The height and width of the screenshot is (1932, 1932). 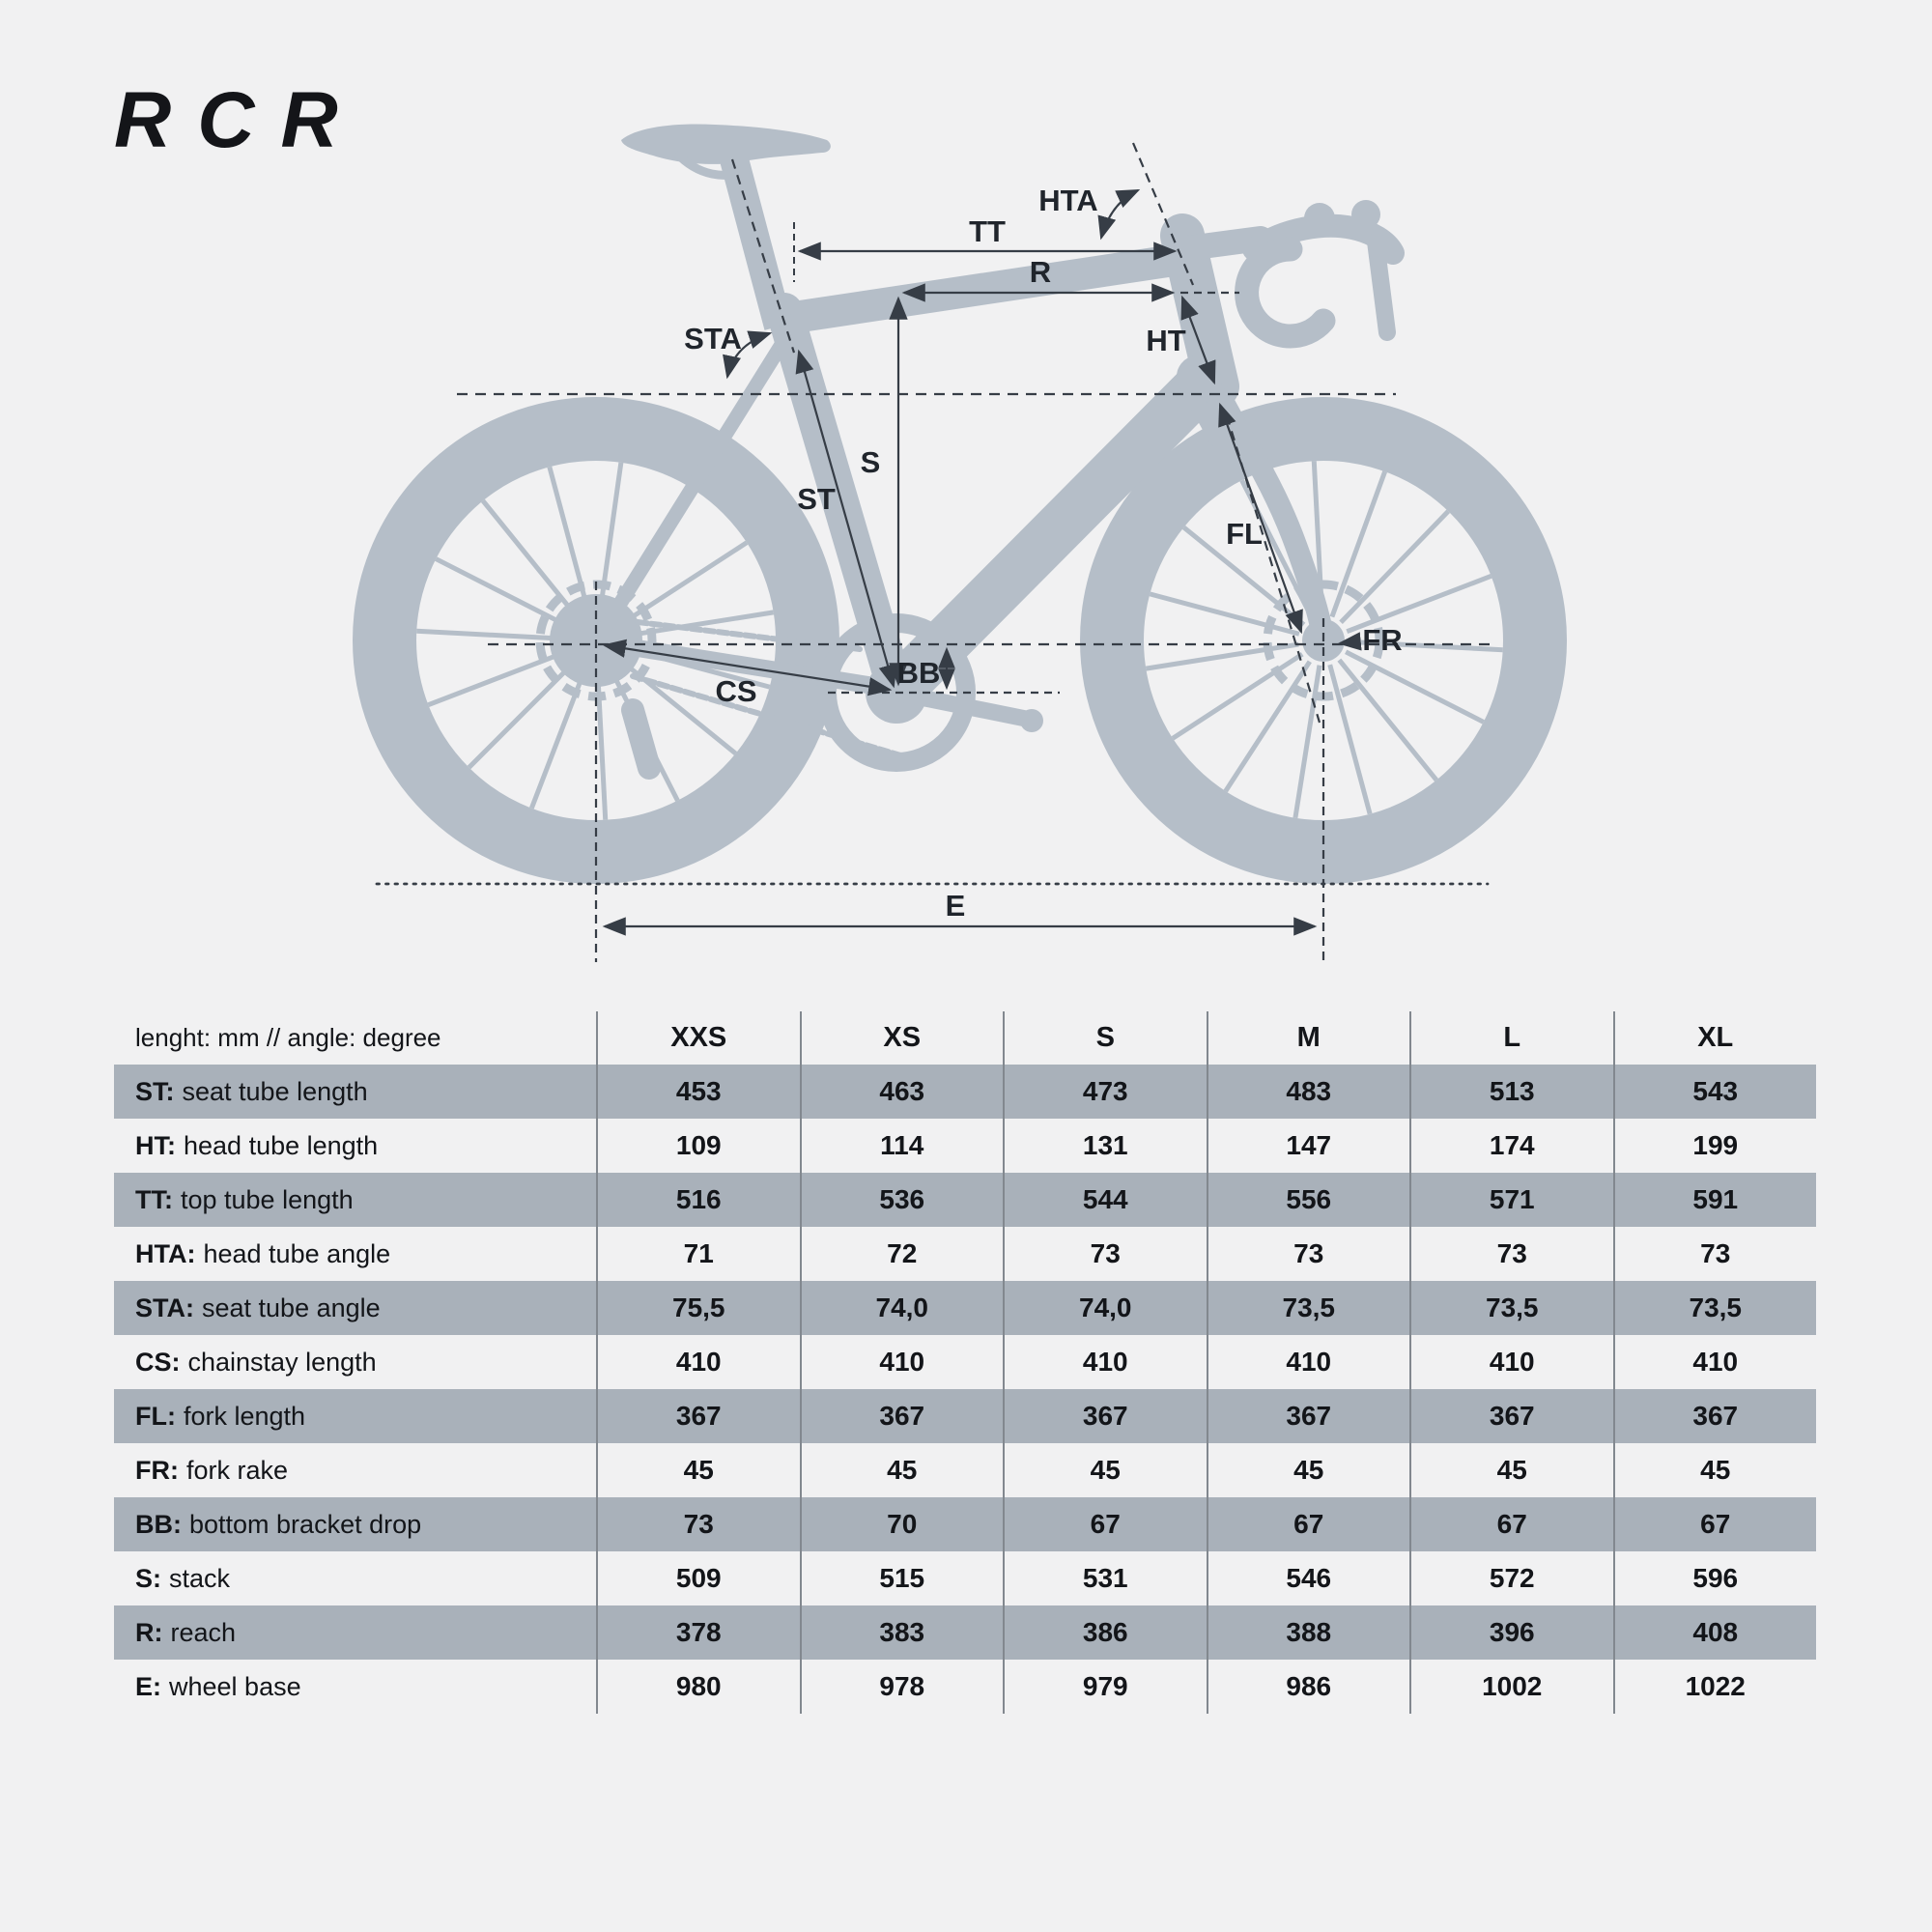 What do you see at coordinates (1043, 553) in the screenshot?
I see `dimension-labels: TT R HTA STA HT S ST FL FR BB CS E` at bounding box center [1043, 553].